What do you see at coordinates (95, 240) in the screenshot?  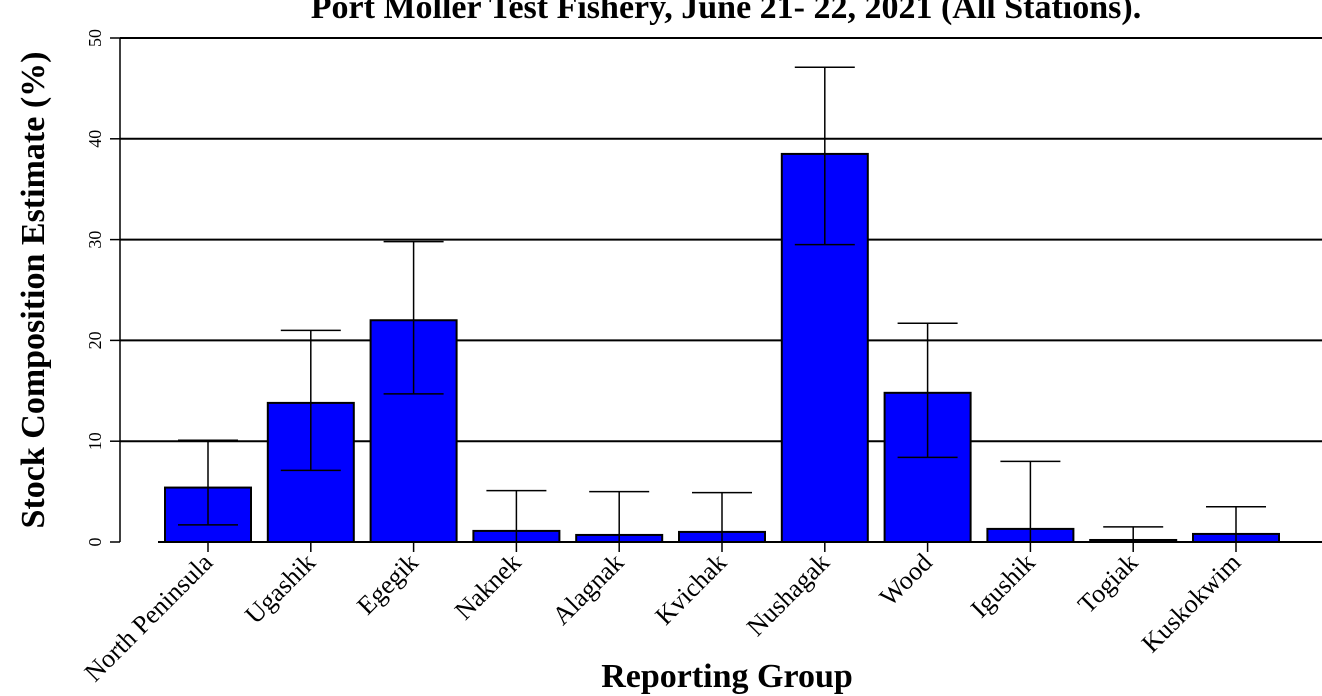 I see `y-tick-label-30: 30` at bounding box center [95, 240].